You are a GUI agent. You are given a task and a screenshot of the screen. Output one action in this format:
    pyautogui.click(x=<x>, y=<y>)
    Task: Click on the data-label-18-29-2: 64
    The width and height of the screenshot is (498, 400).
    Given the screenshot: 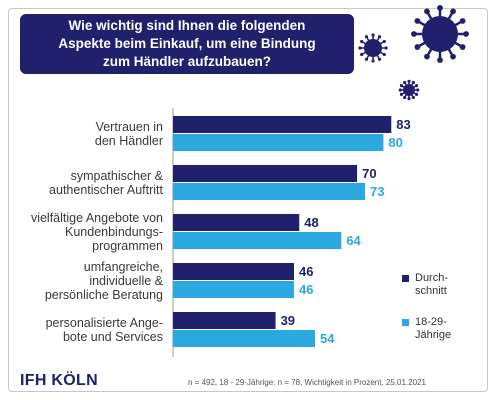 What is the action you would take?
    pyautogui.click(x=353, y=240)
    